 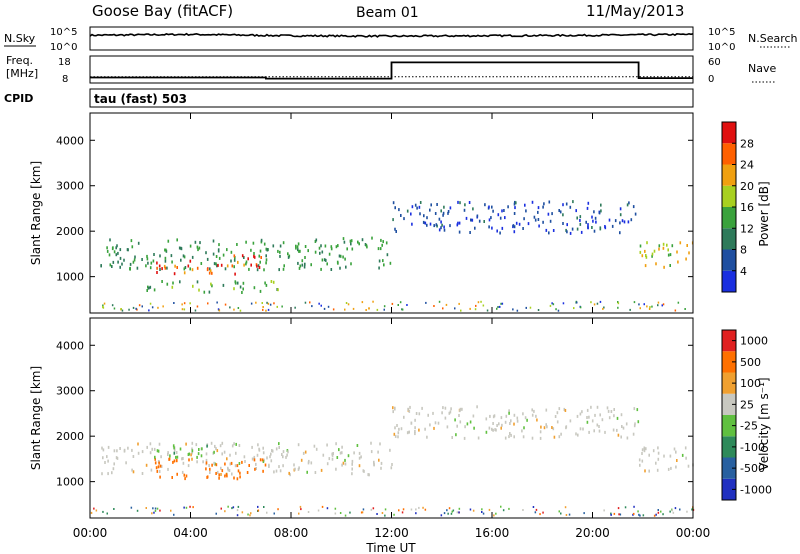 What do you see at coordinates (162, 11) in the screenshot?
I see `station-title: Goose Bay (fitACF)` at bounding box center [162, 11].